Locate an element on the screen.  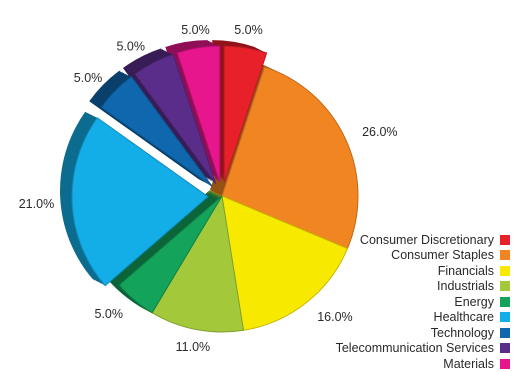
percent-label-financials: 16.0% is located at coordinates (334, 317).